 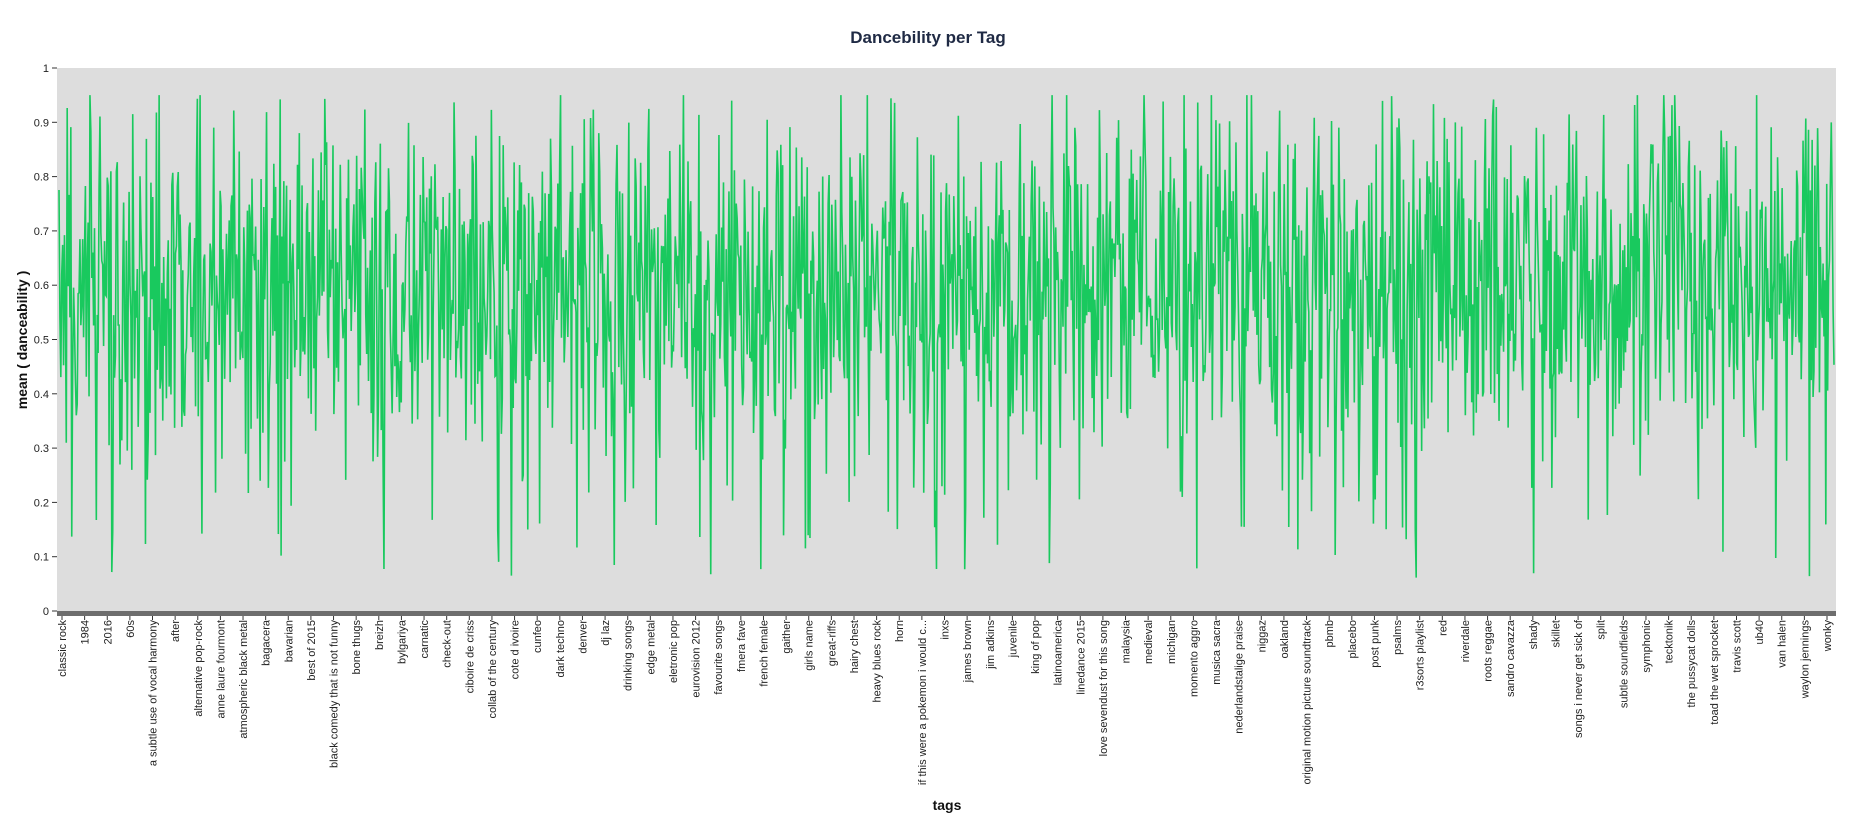 What do you see at coordinates (900, 631) in the screenshot?
I see `x-tick-label: horn` at bounding box center [900, 631].